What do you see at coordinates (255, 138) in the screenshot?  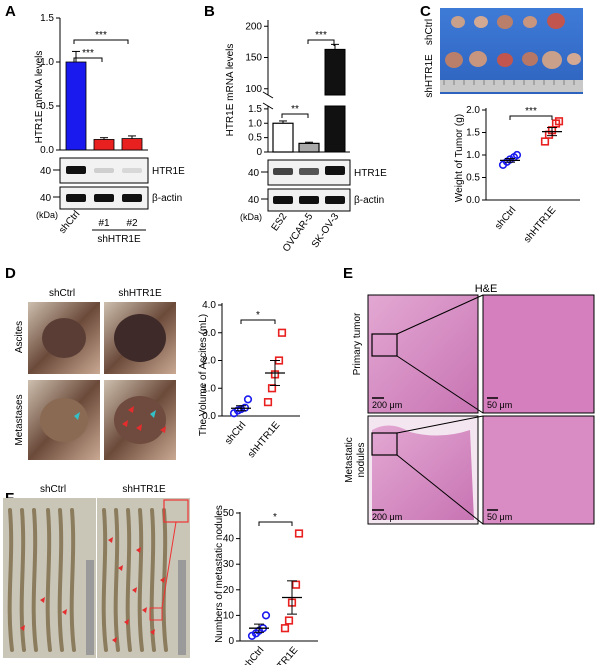 I see `panel-b-tick-low-label-1: 0.5` at bounding box center [255, 138].